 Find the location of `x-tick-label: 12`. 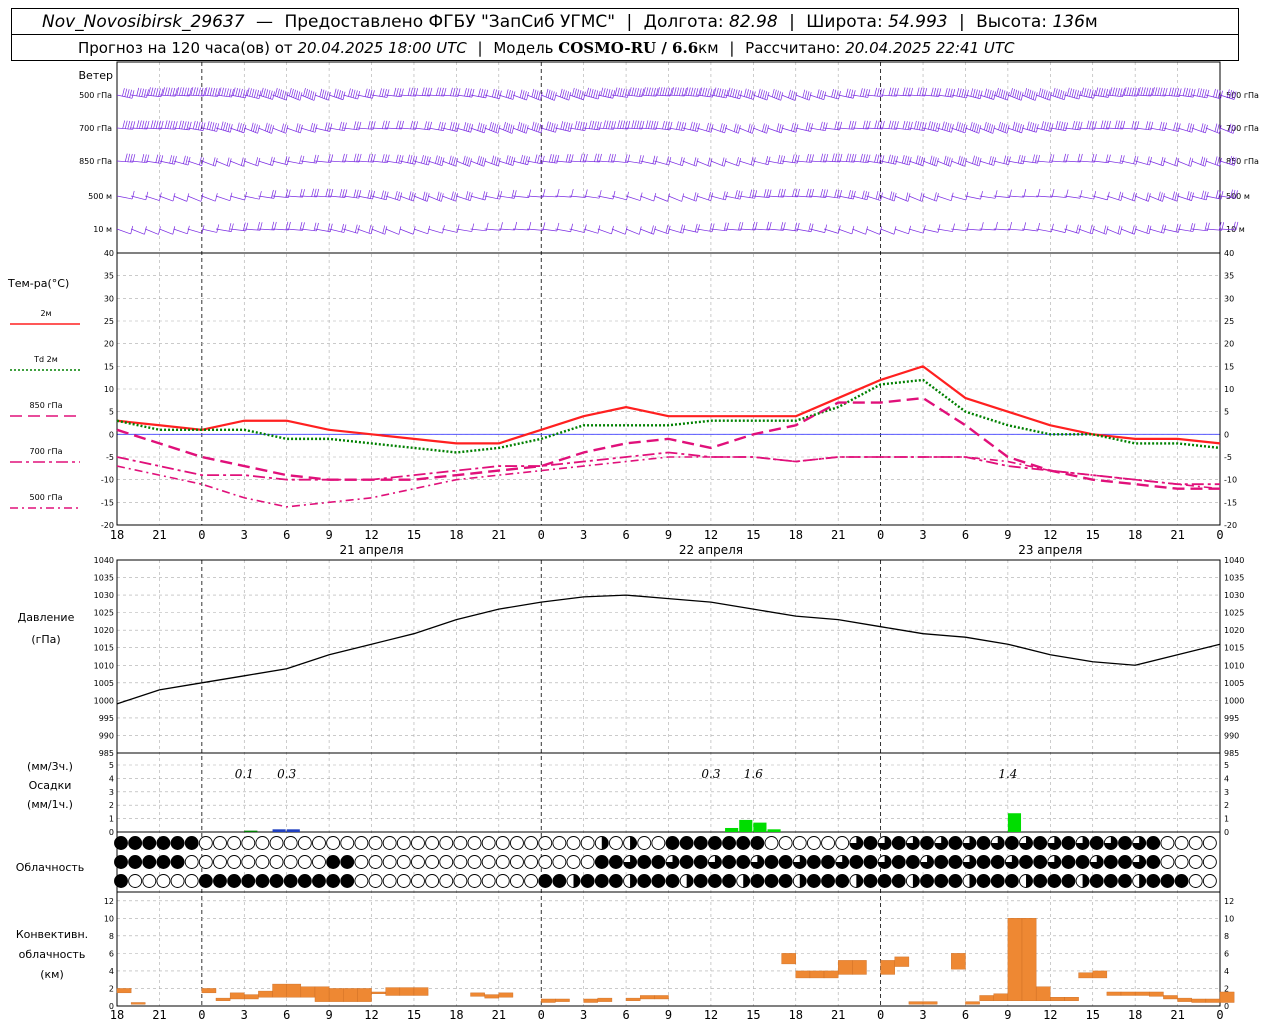

x-tick-label: 12 is located at coordinates (371, 535).